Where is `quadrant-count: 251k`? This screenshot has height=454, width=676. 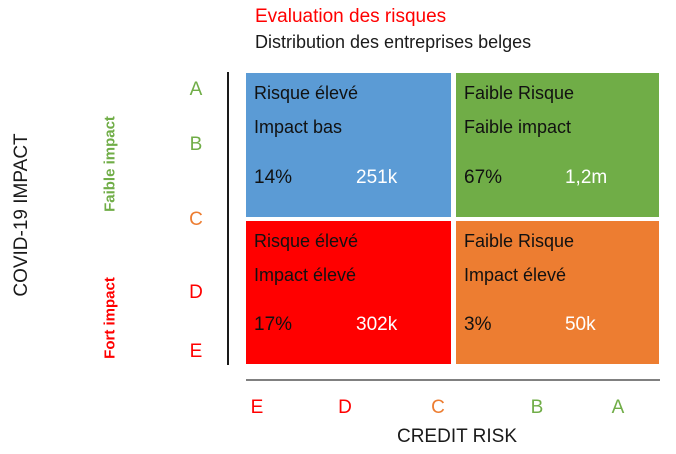
quadrant-count: 251k is located at coordinates (377, 177).